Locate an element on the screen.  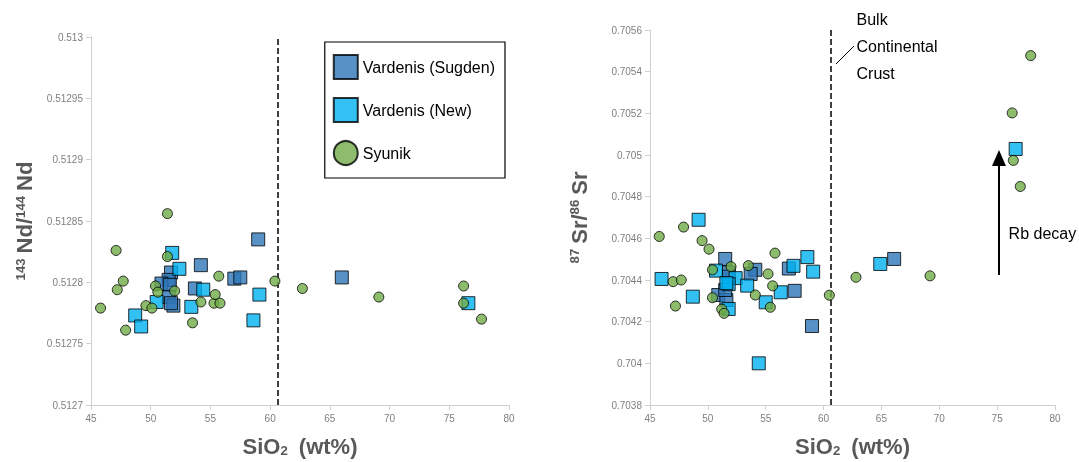
y-tick-label: 0.7042 is located at coordinates (627, 322).